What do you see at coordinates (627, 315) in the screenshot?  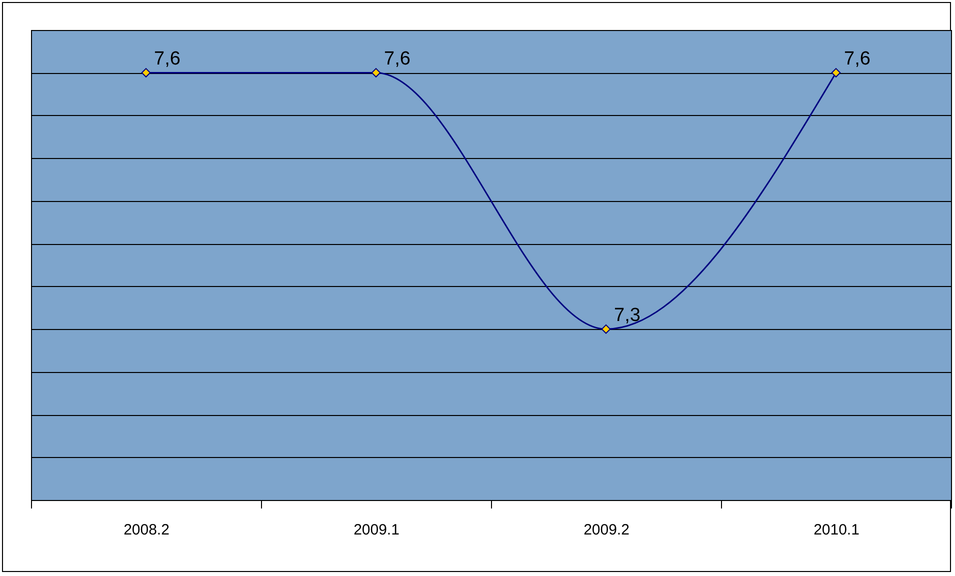 I see `data-label: 7,3` at bounding box center [627, 315].